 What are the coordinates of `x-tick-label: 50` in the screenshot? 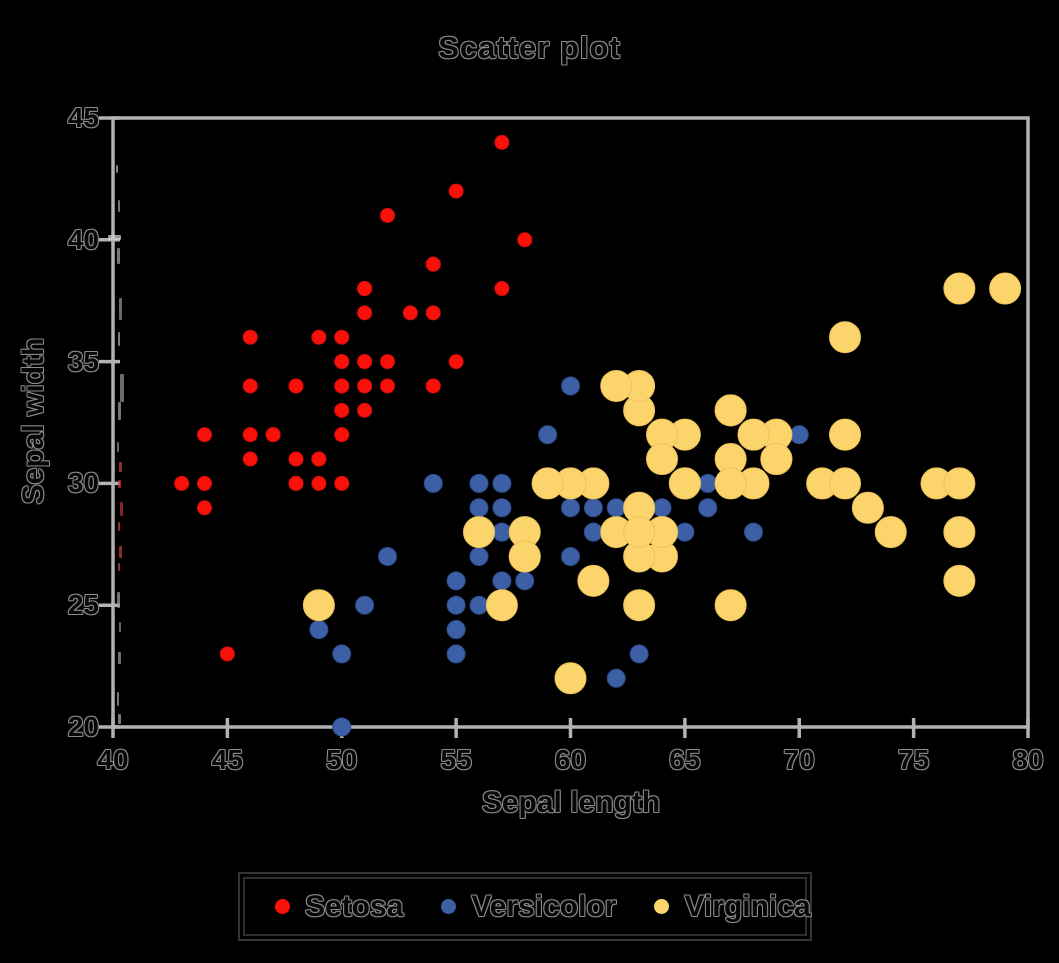 It's located at (342, 759).